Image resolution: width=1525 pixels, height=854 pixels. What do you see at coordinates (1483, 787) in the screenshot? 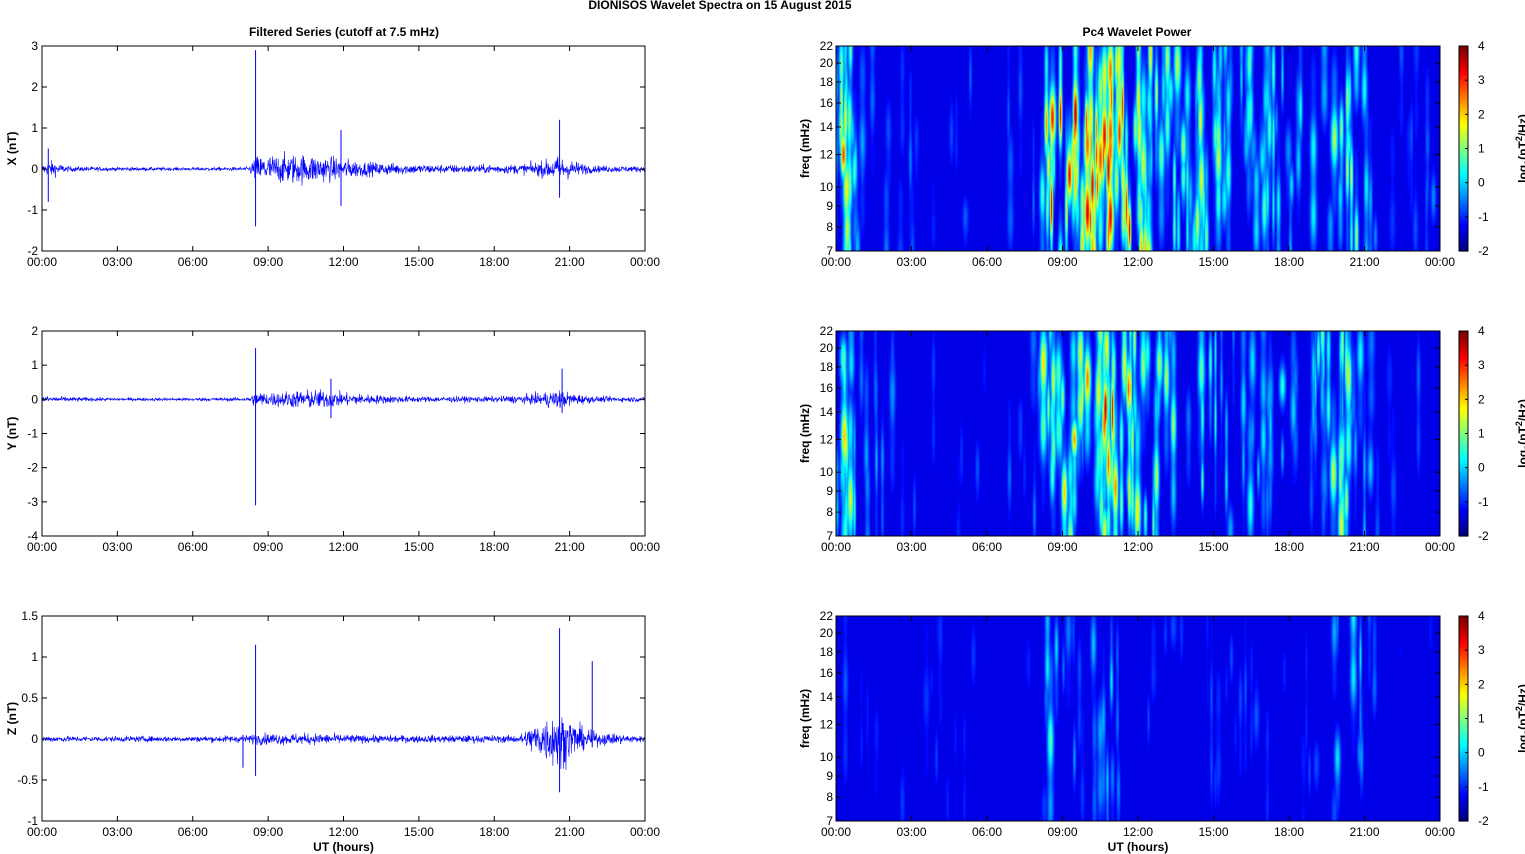
I see `colorbar-tick-label: -1` at bounding box center [1483, 787].